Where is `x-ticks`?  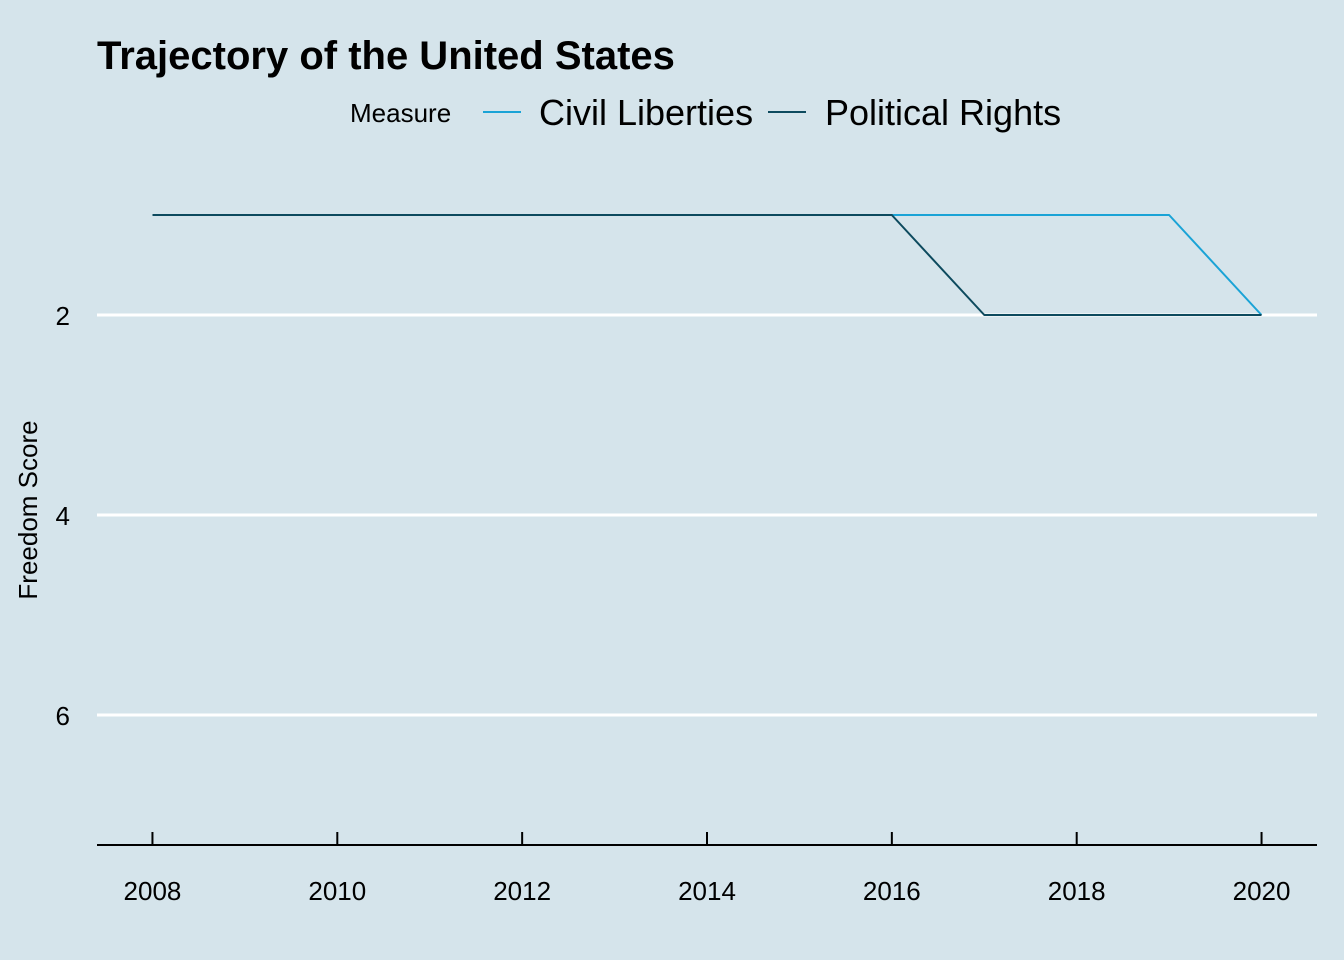 x-ticks is located at coordinates (707, 838).